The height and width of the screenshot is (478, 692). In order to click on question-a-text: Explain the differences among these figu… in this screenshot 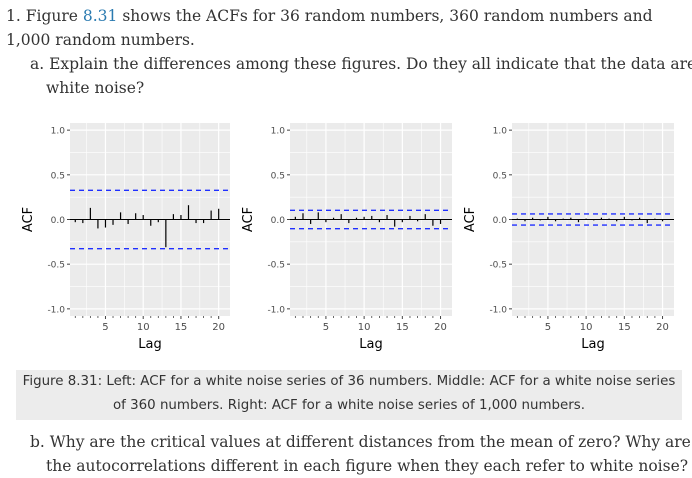, I will do `click(369, 76)`.